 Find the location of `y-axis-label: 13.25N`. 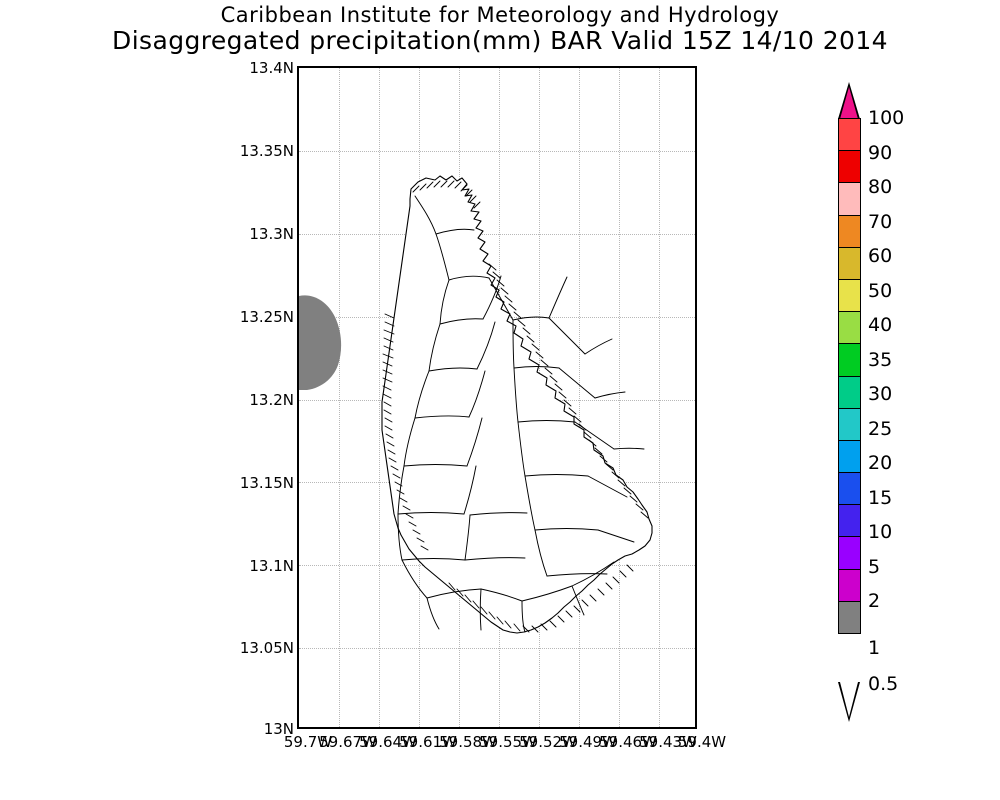

y-axis-label: 13.25N is located at coordinates (266, 317).